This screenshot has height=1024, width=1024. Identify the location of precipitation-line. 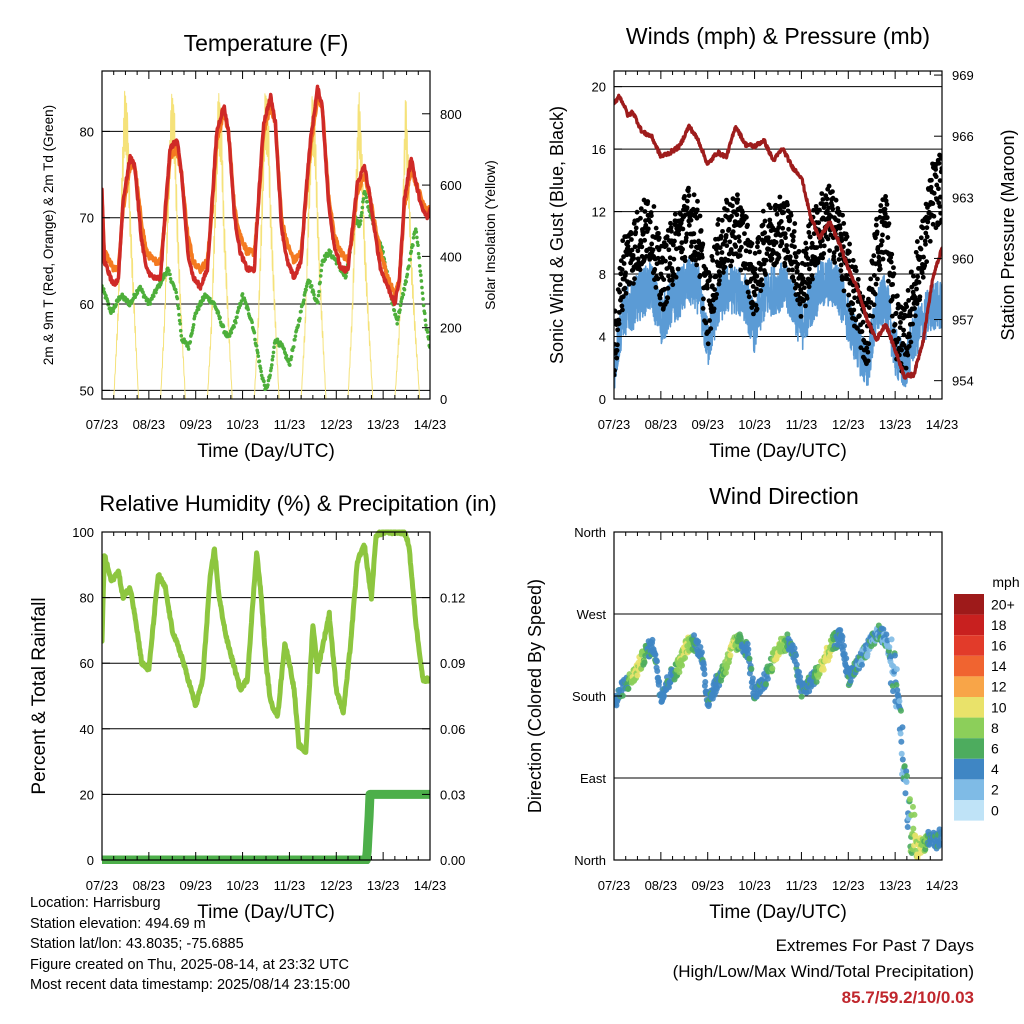
(266, 826).